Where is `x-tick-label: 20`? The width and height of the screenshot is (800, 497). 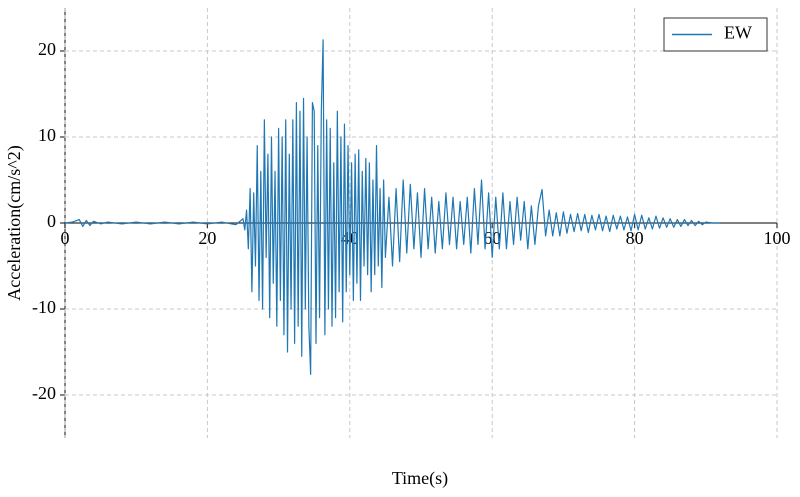 x-tick-label: 20 is located at coordinates (207, 238).